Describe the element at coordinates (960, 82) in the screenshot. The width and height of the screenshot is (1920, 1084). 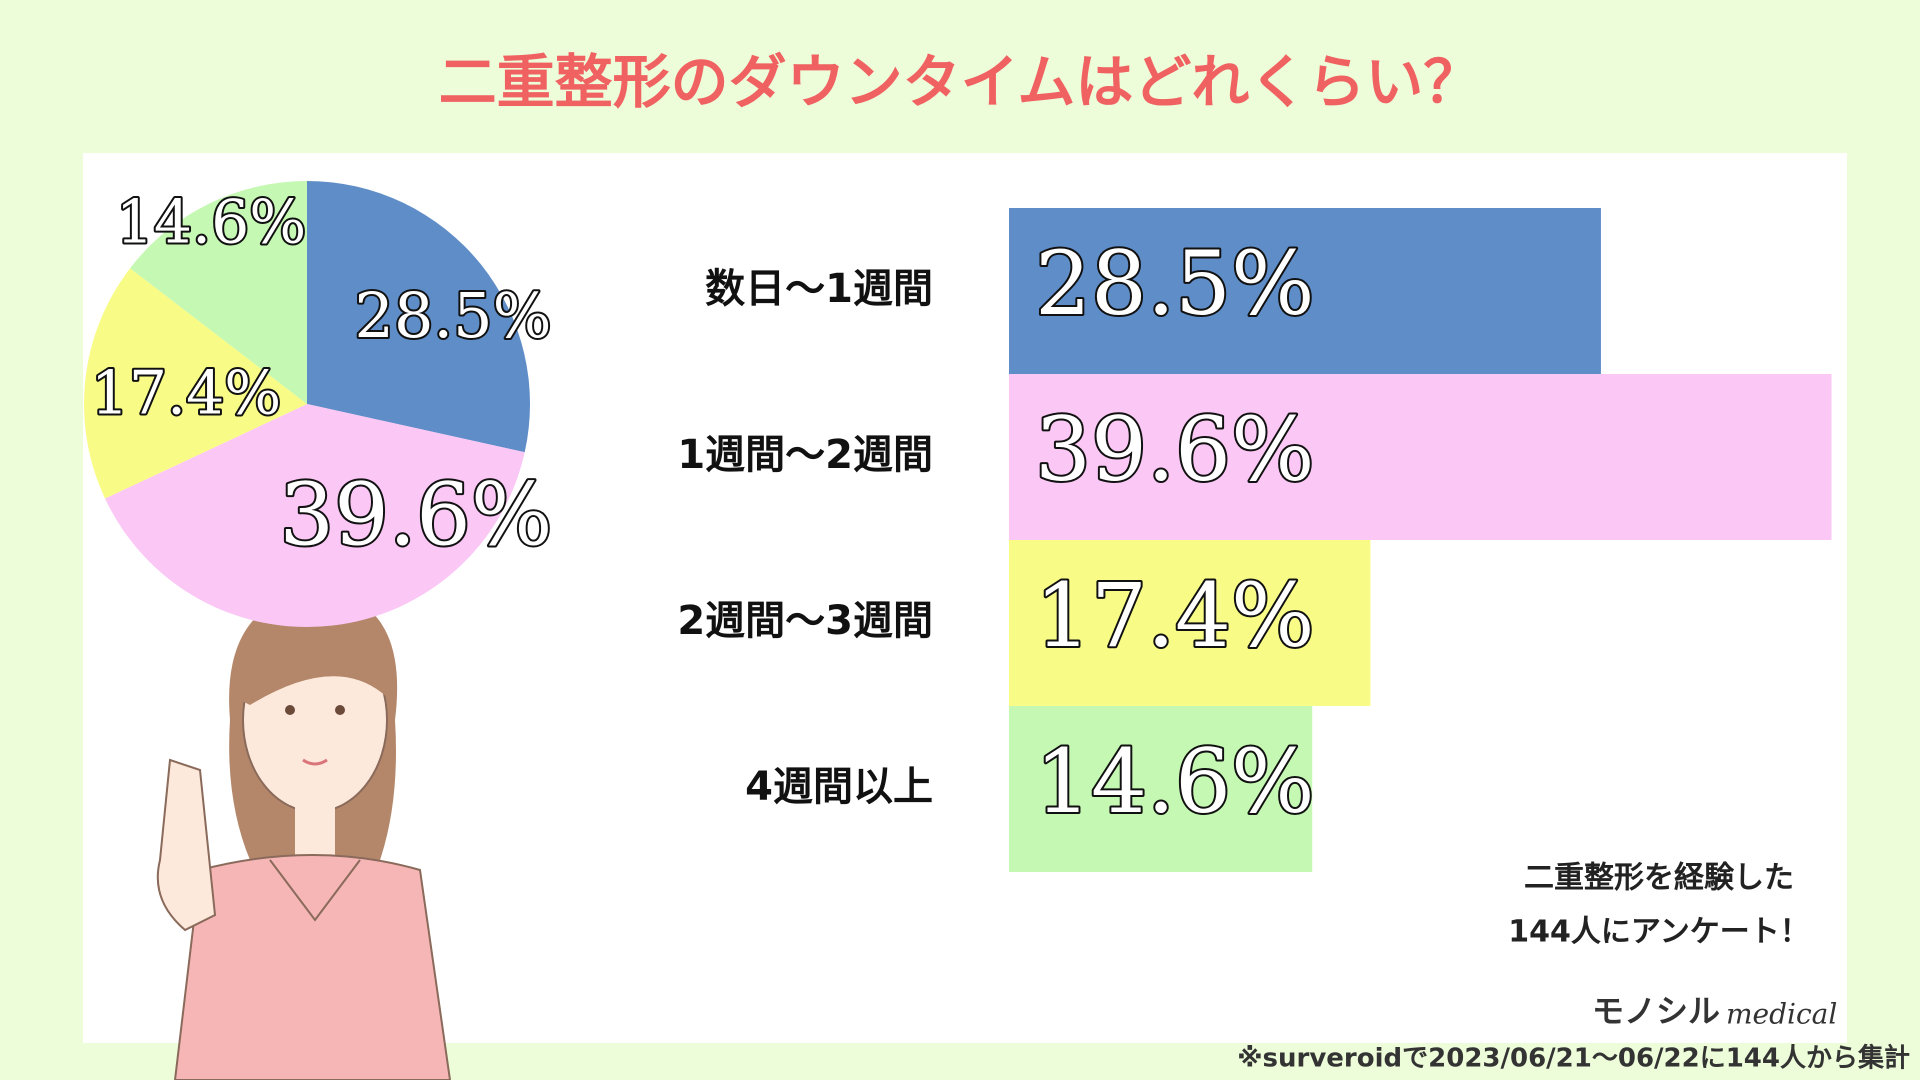
I see `title: 二重整形のダウンタイムはどれくらい？` at that location.